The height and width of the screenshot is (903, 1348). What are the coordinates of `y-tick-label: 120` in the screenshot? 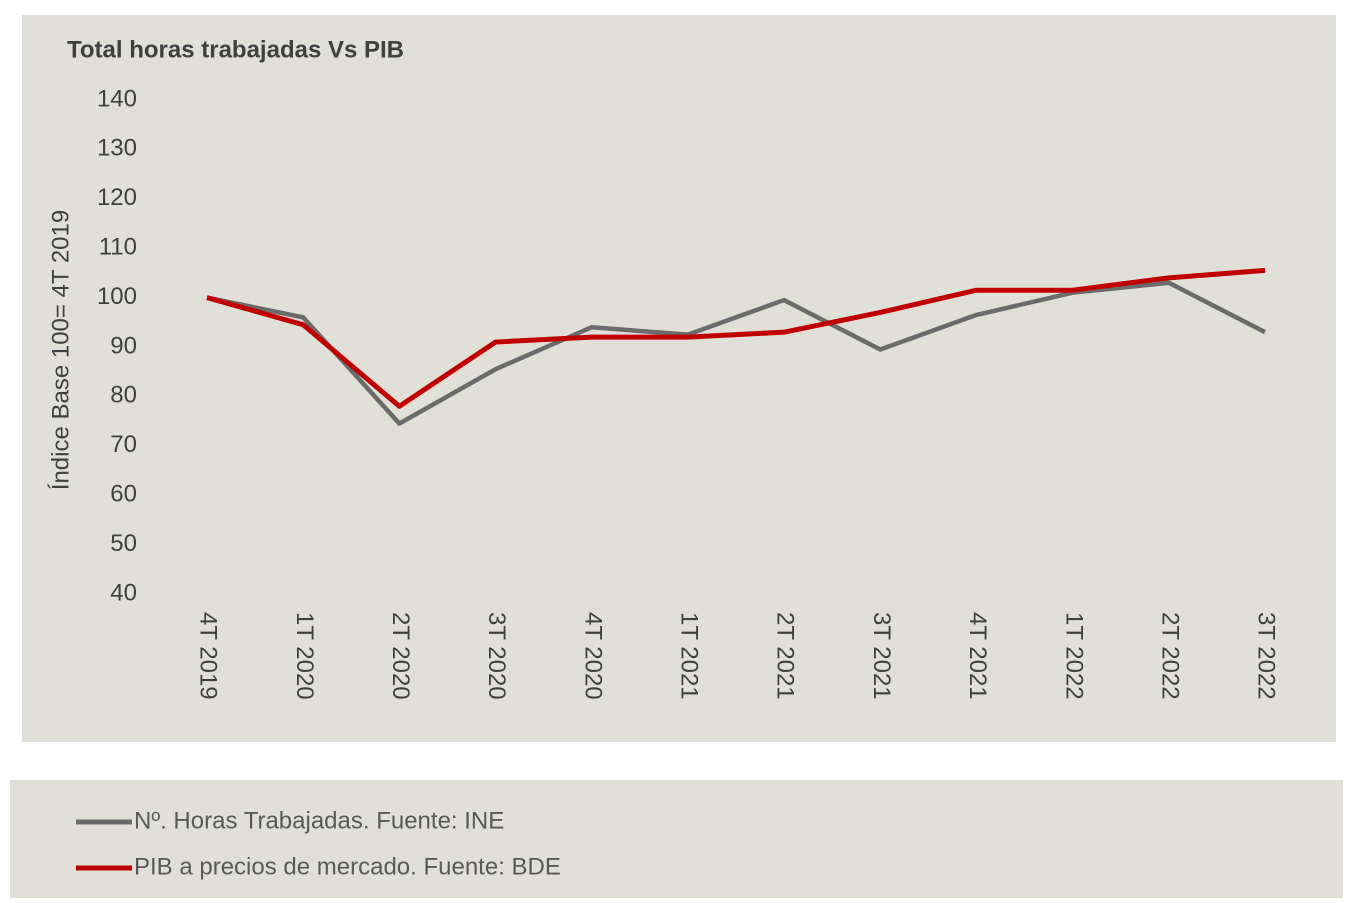 It's located at (117, 197).